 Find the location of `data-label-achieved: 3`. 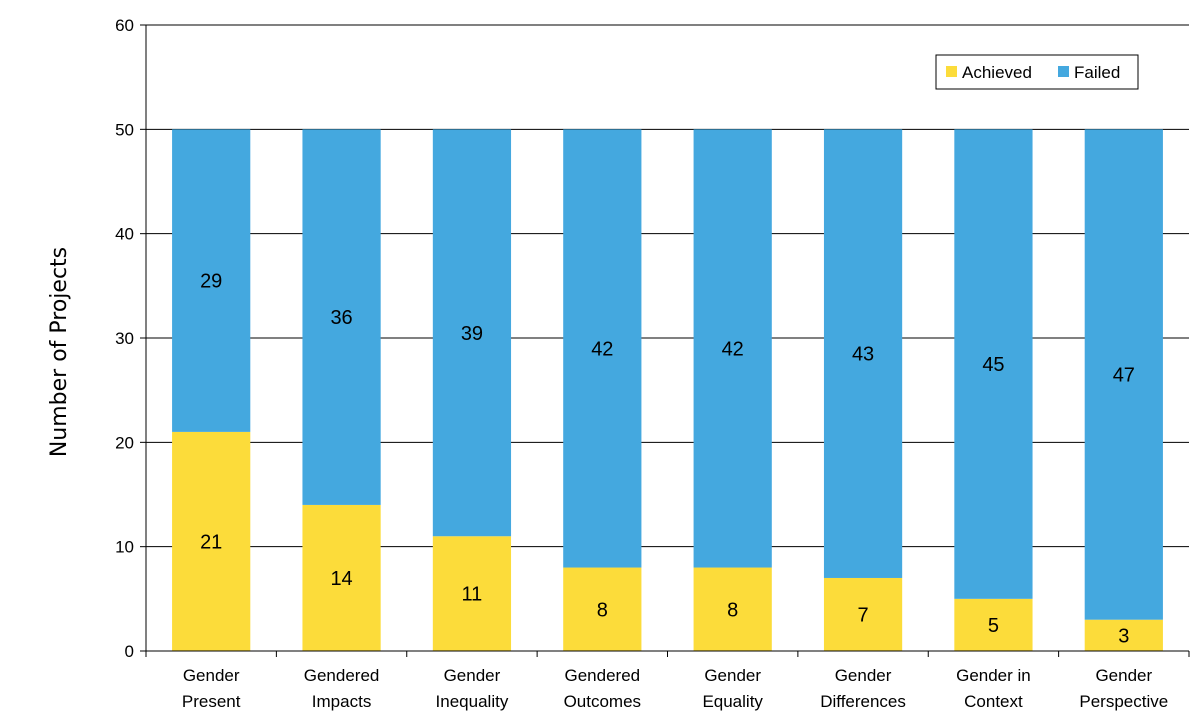

data-label-achieved: 3 is located at coordinates (1123, 636).